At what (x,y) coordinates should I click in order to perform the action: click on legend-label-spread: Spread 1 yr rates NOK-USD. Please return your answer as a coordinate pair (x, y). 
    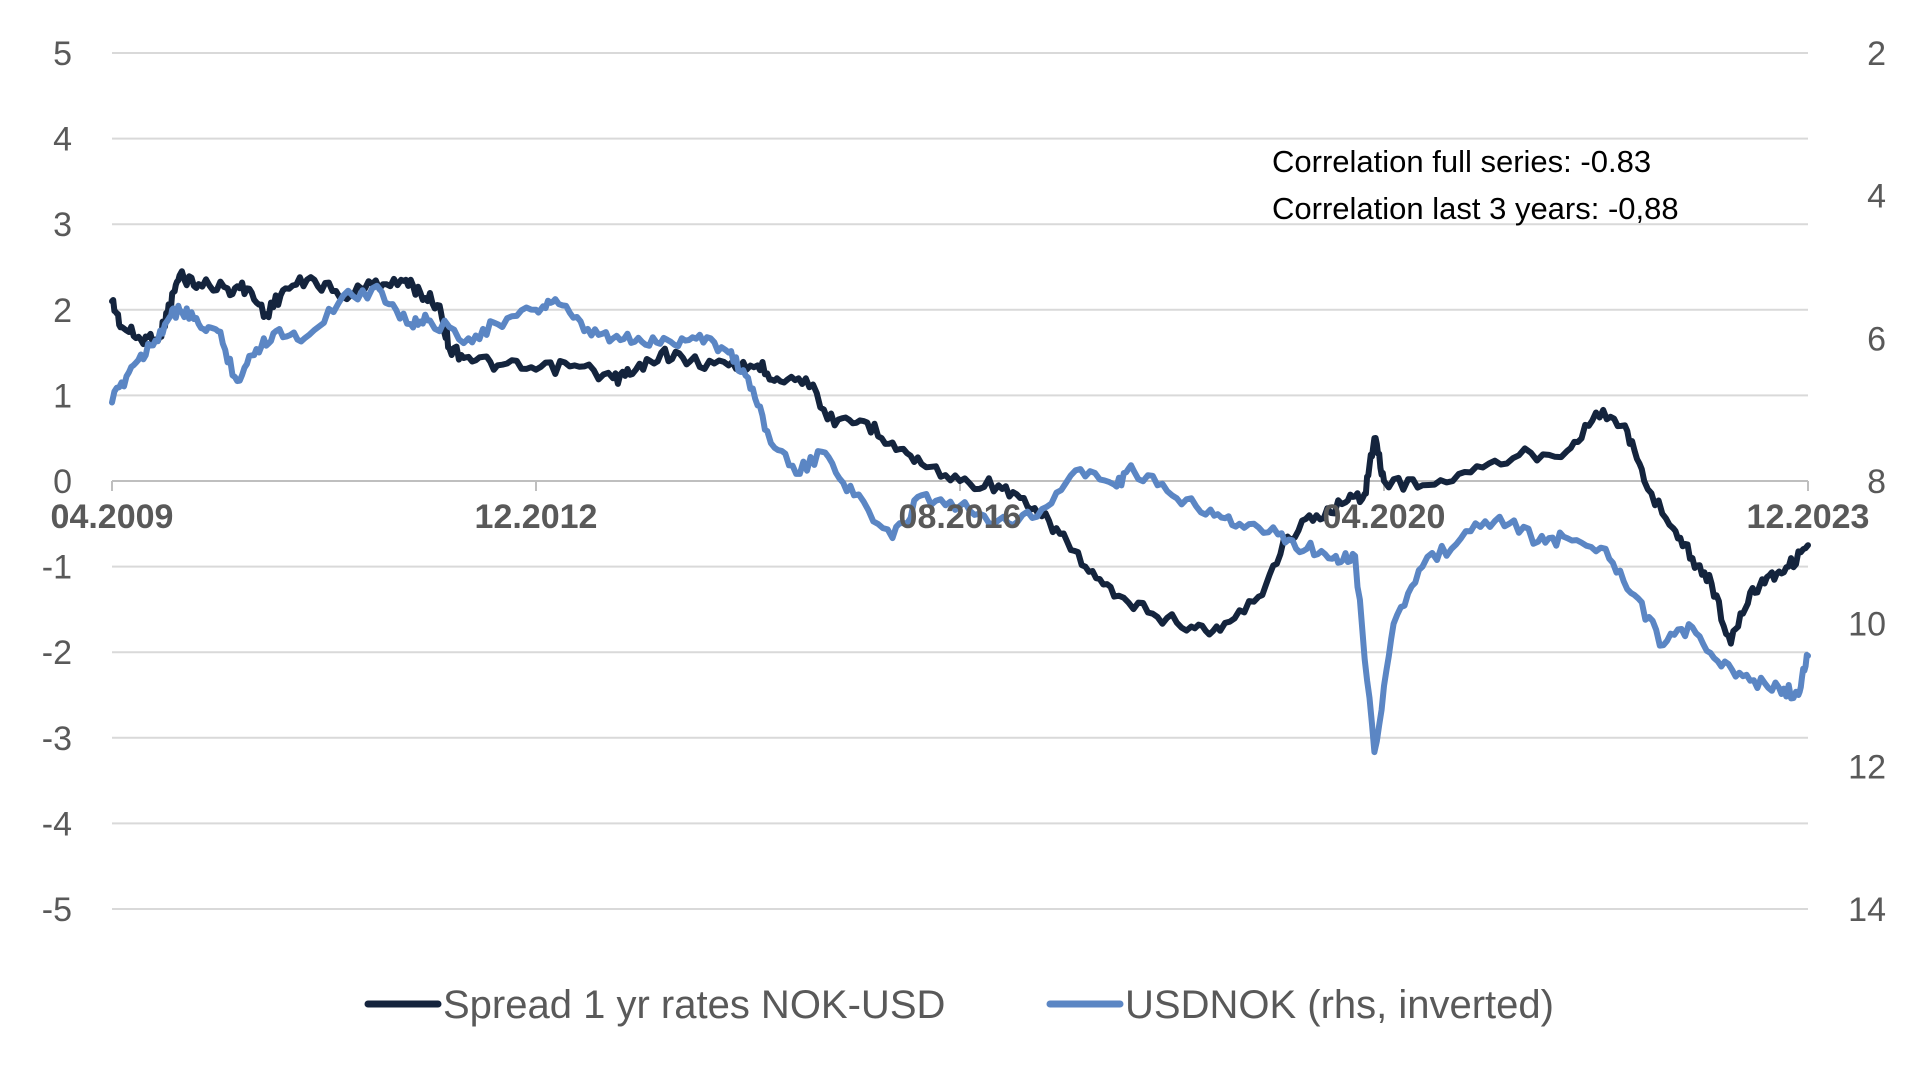
    Looking at the image, I should click on (694, 1005).